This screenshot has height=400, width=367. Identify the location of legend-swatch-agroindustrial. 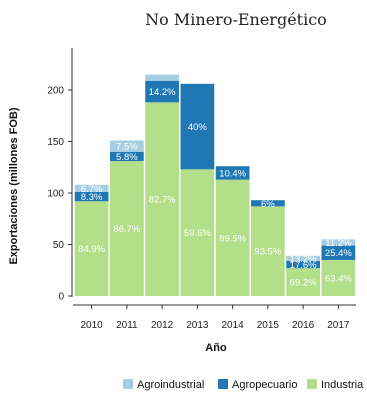
(128, 384).